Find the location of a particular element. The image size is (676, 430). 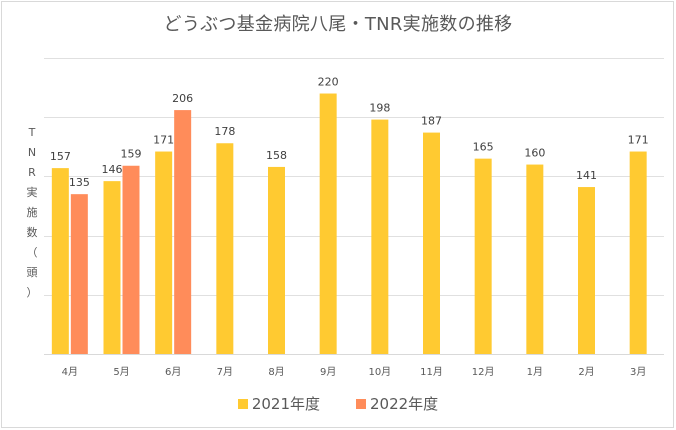

data-label: 160 is located at coordinates (534, 153).